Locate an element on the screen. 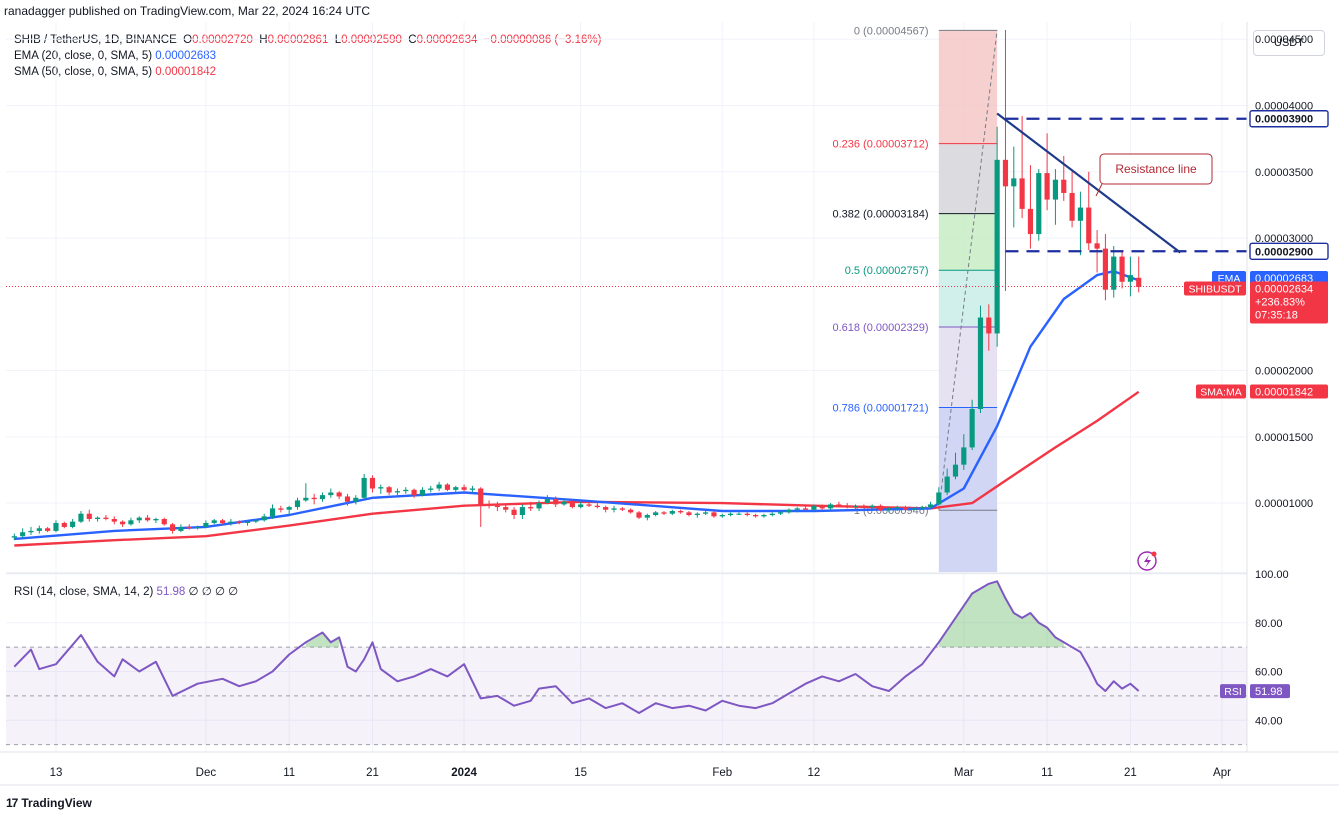 This screenshot has height=819, width=1339. currency-badge: USDT is located at coordinates (1289, 43).